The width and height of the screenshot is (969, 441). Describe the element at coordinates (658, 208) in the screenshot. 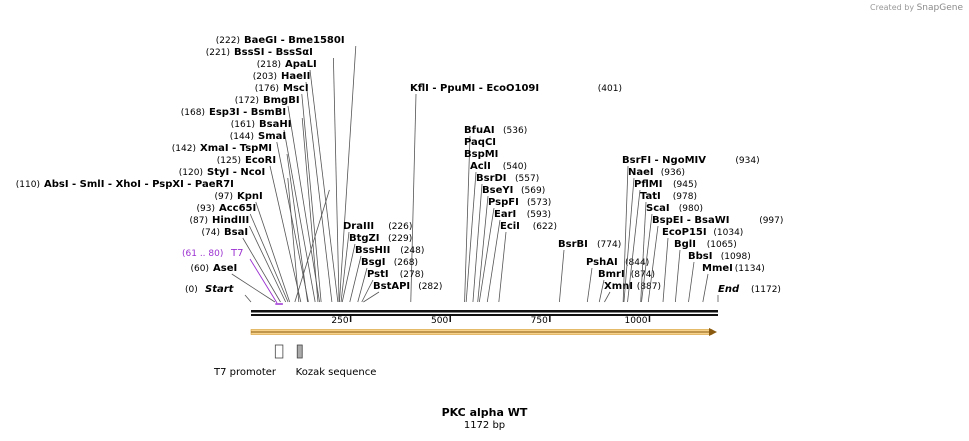

I see `site-label-42: ScaI` at that location.